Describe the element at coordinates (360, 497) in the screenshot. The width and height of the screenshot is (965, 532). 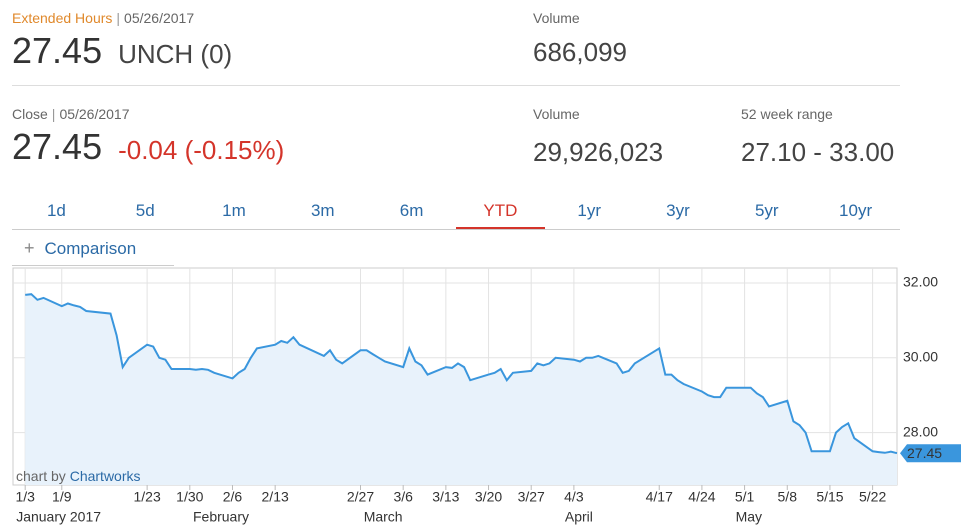
I see `x-tick-label: 2/27` at that location.